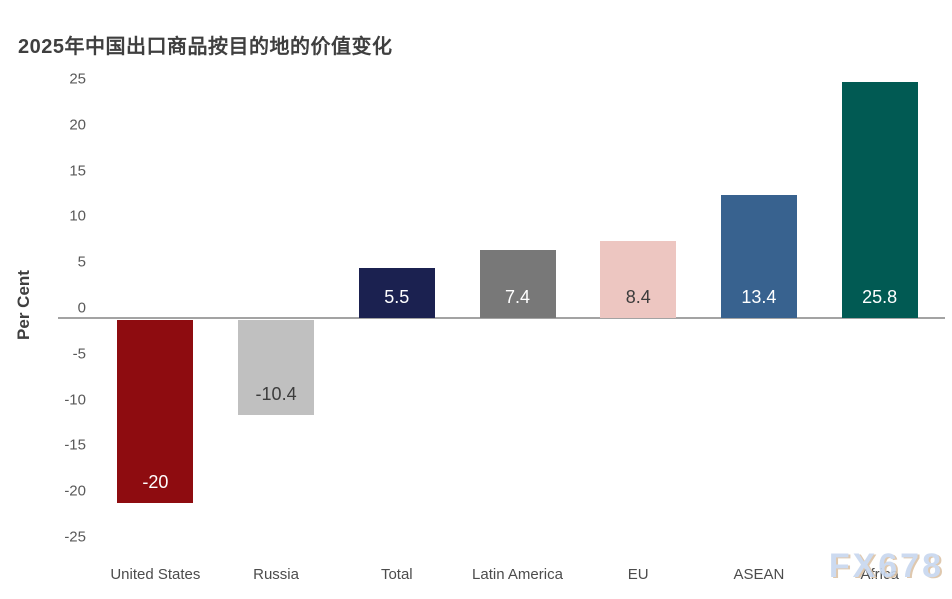 The width and height of the screenshot is (952, 599). What do you see at coordinates (879, 199) in the screenshot?
I see `bar-africa: 25.8` at bounding box center [879, 199].